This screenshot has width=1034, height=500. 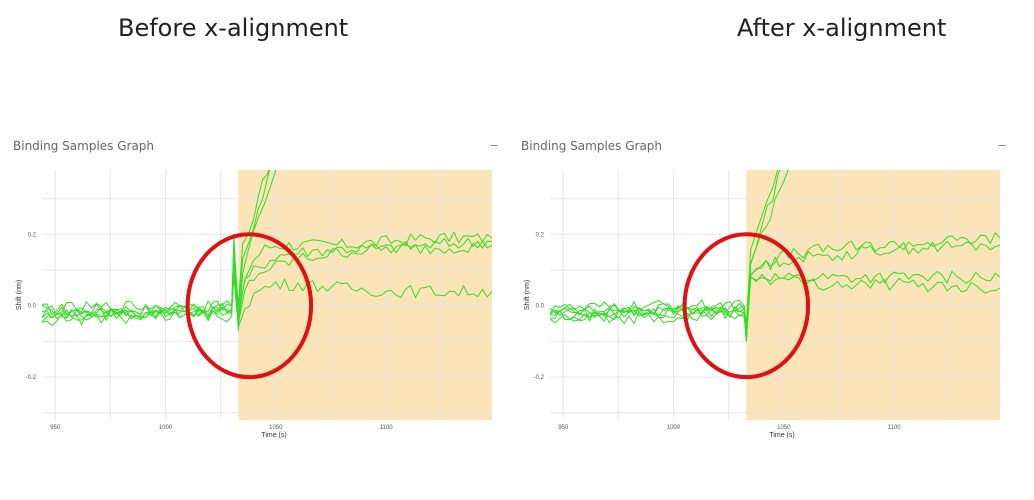 I want to click on before-heading: Before x-alignment, so click(x=233, y=28).